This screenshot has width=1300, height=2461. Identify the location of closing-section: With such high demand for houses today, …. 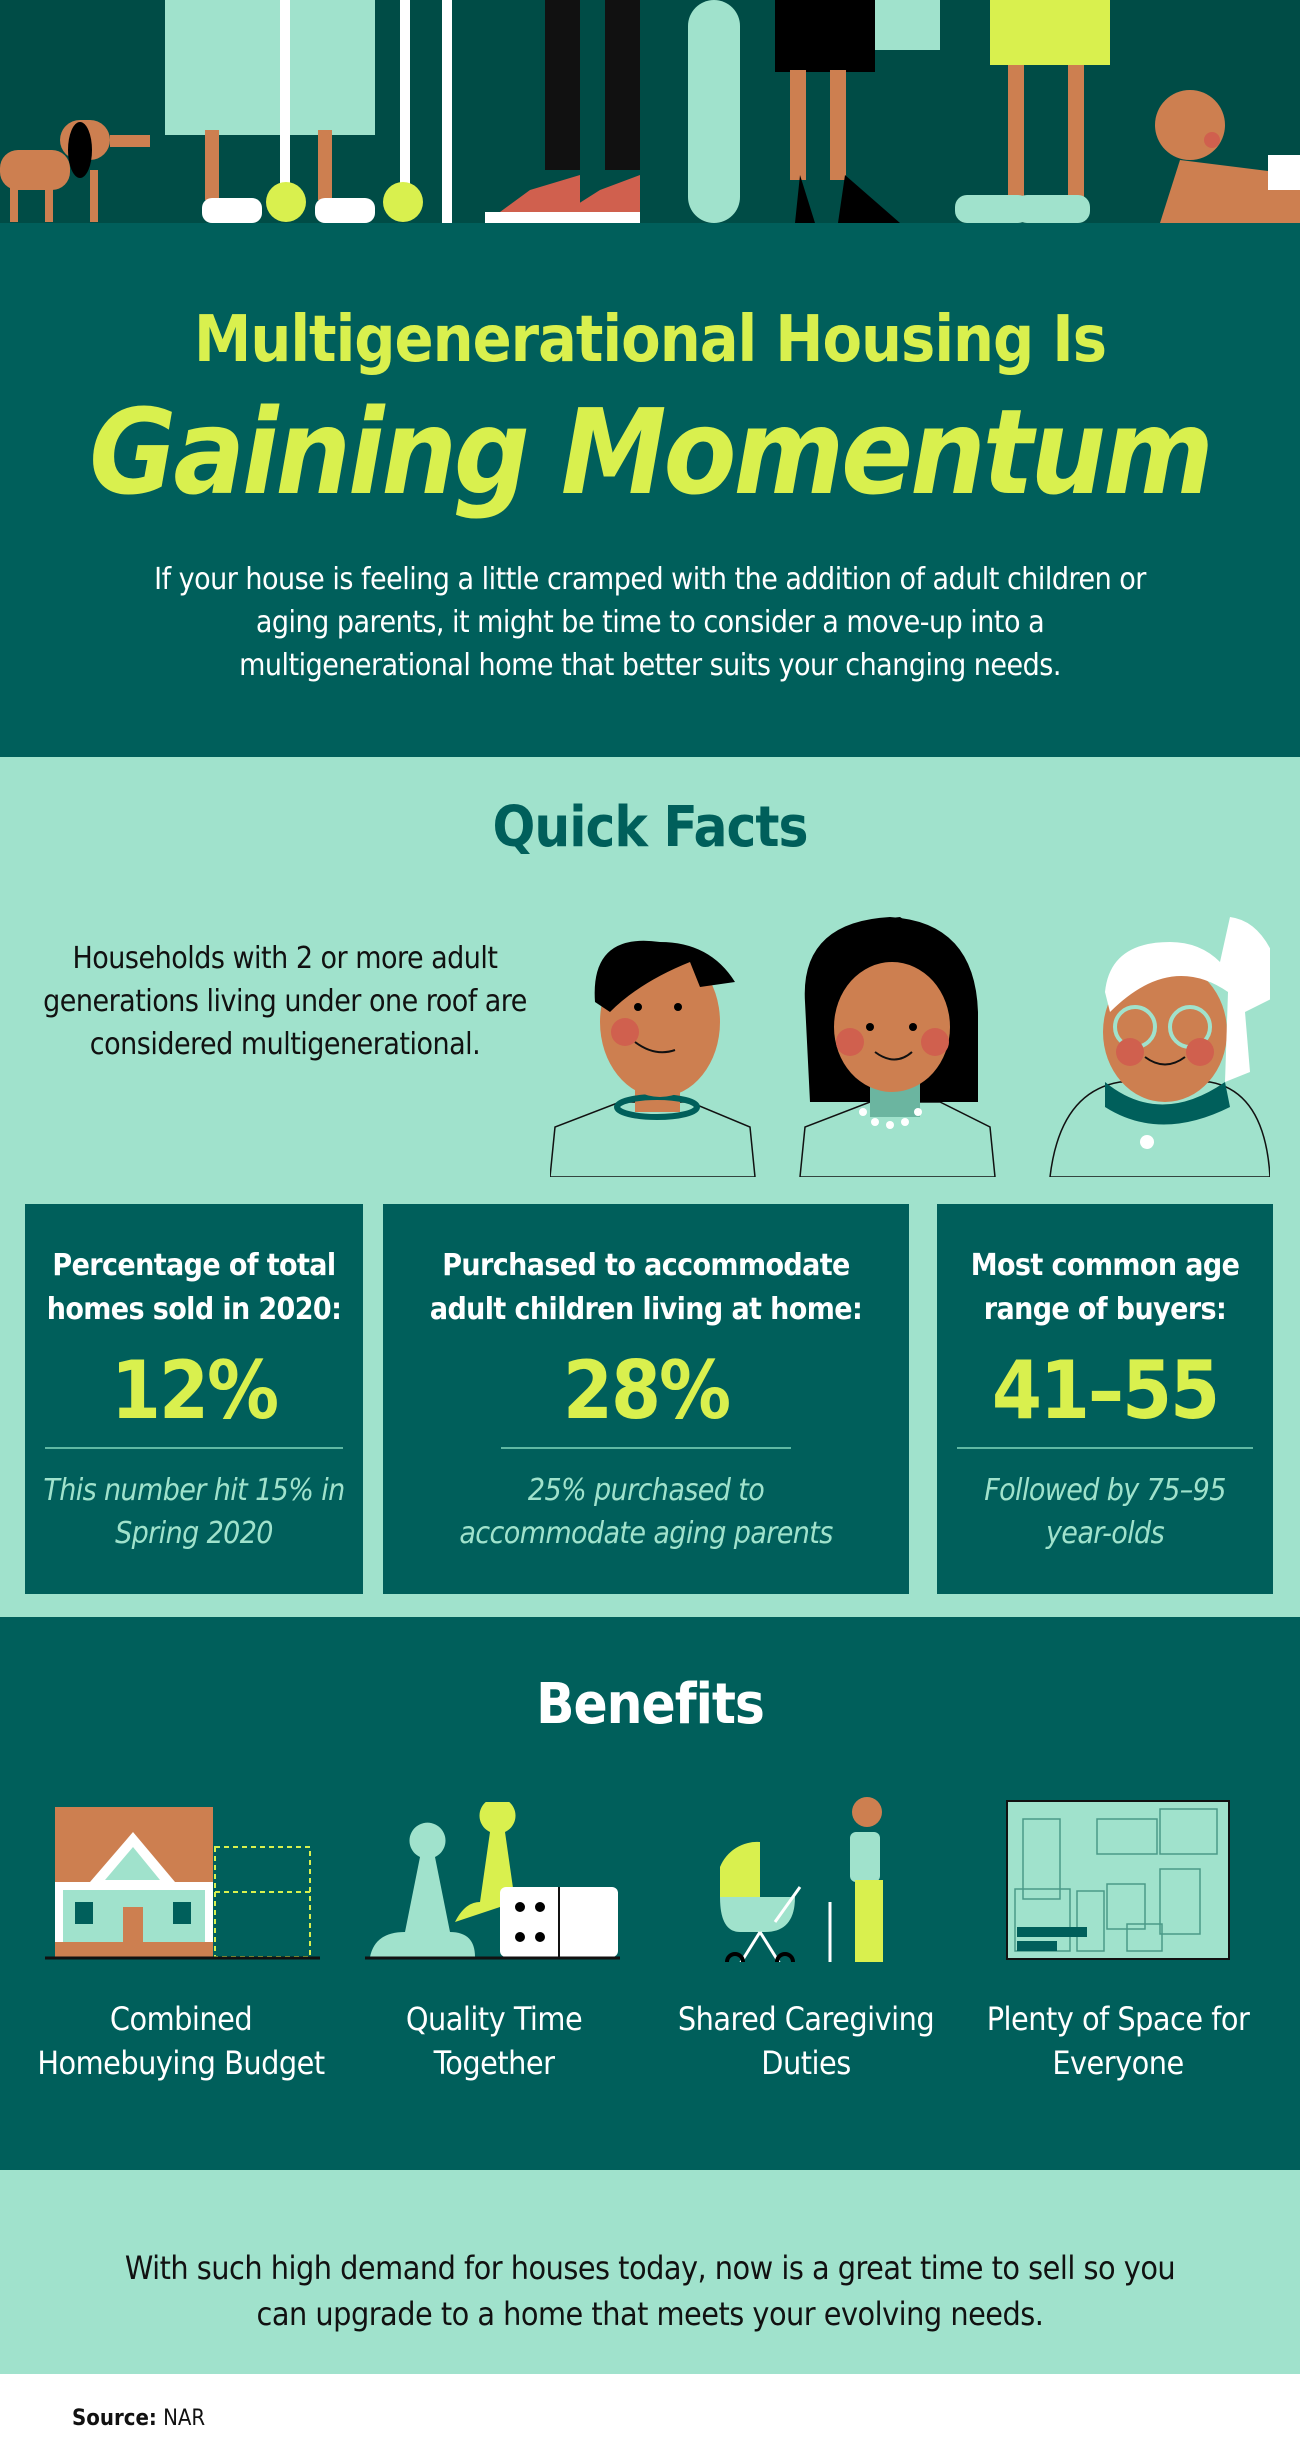
(650, 2272).